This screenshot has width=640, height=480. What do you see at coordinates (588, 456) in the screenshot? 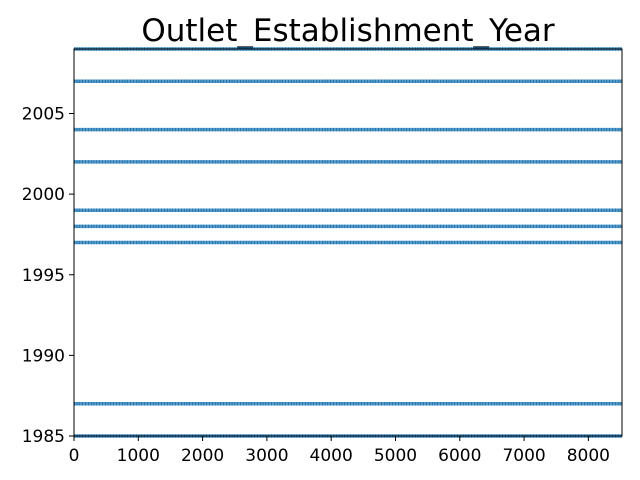
I see `x-tick-label: 8000` at bounding box center [588, 456].